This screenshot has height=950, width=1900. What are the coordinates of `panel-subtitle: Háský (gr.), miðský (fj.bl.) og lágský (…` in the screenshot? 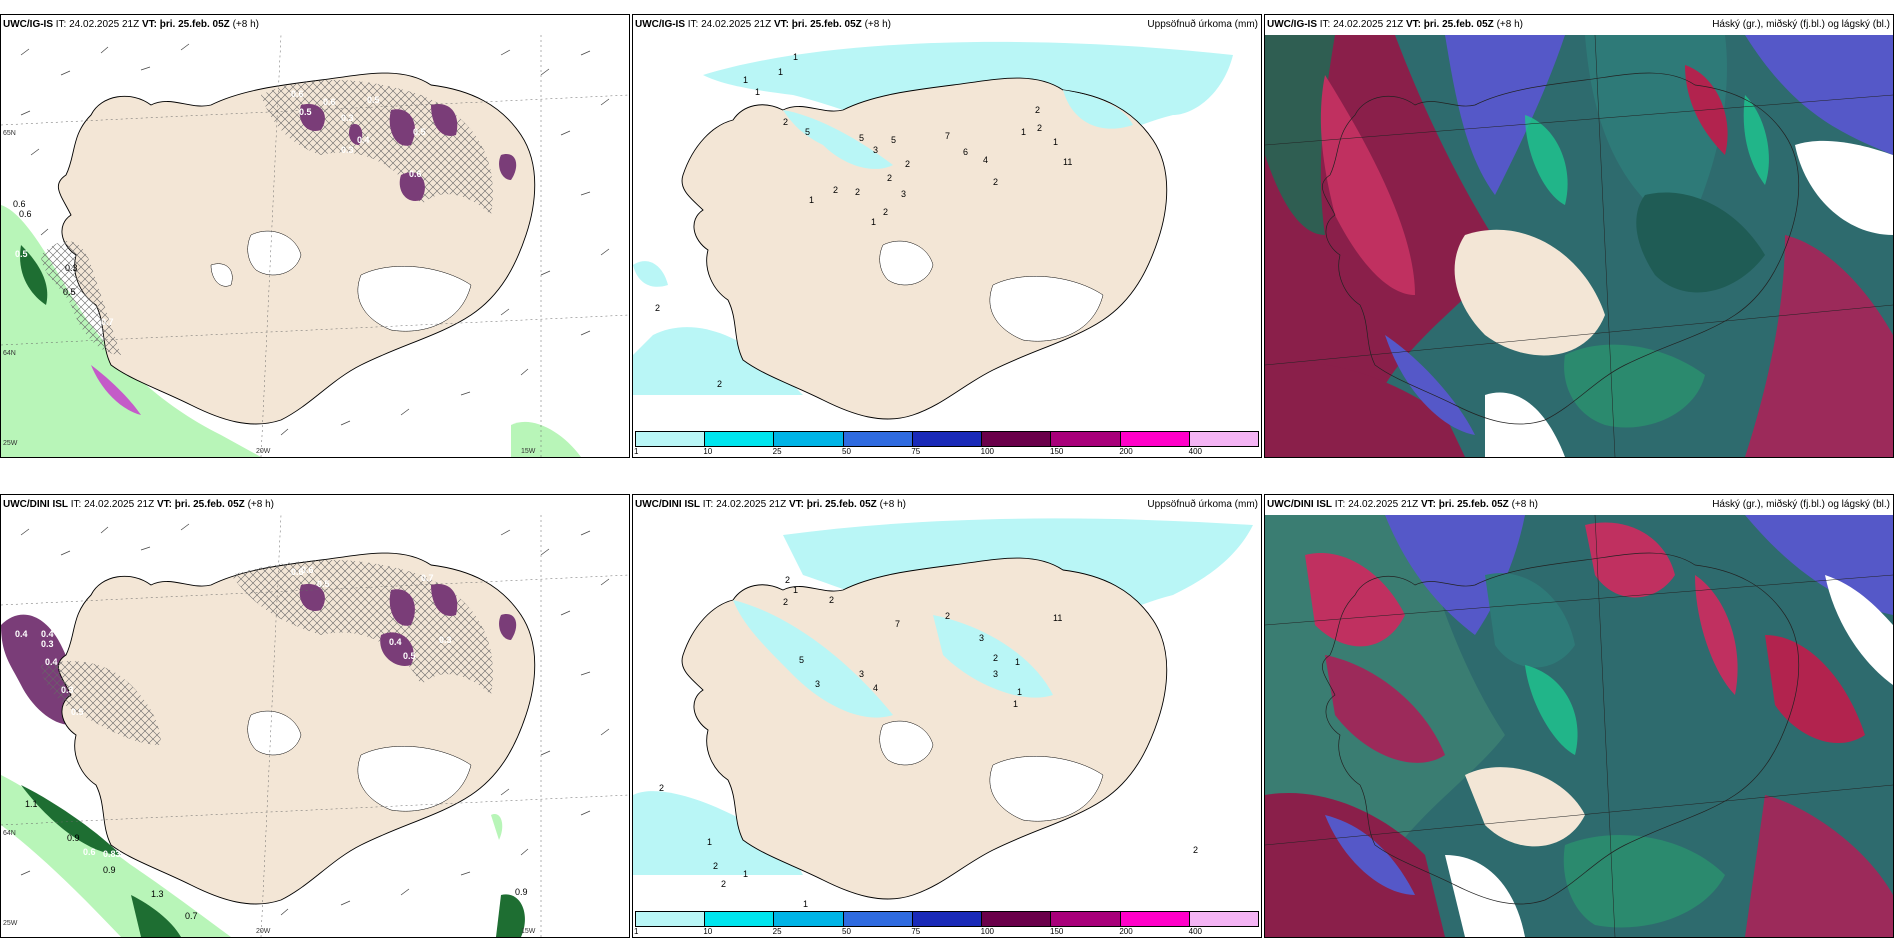 It's located at (1801, 504).